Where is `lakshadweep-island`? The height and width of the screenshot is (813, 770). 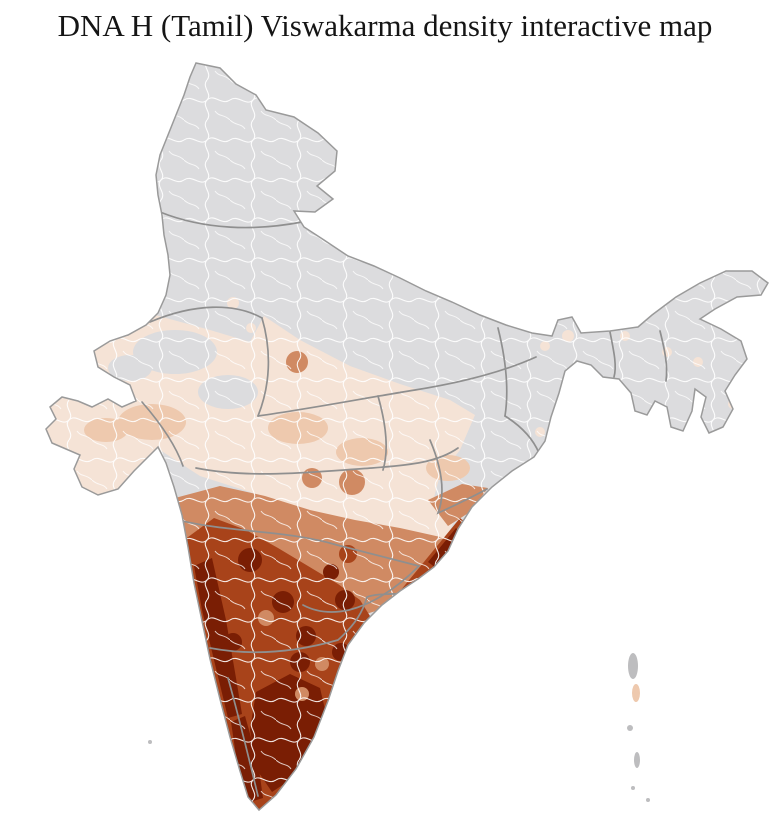 lakshadweep-island is located at coordinates (150, 742).